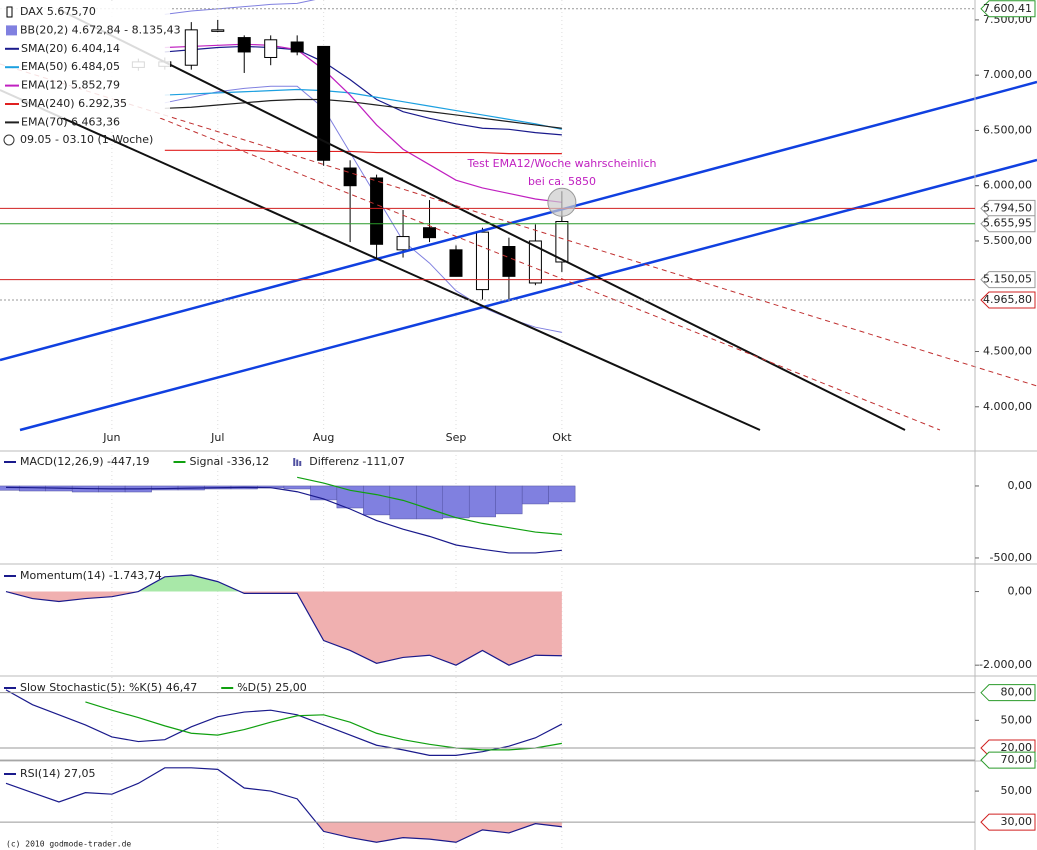 The width and height of the screenshot is (1037, 850). I want to click on legend-label: Momentum(14) -1.743,74, so click(91, 575).